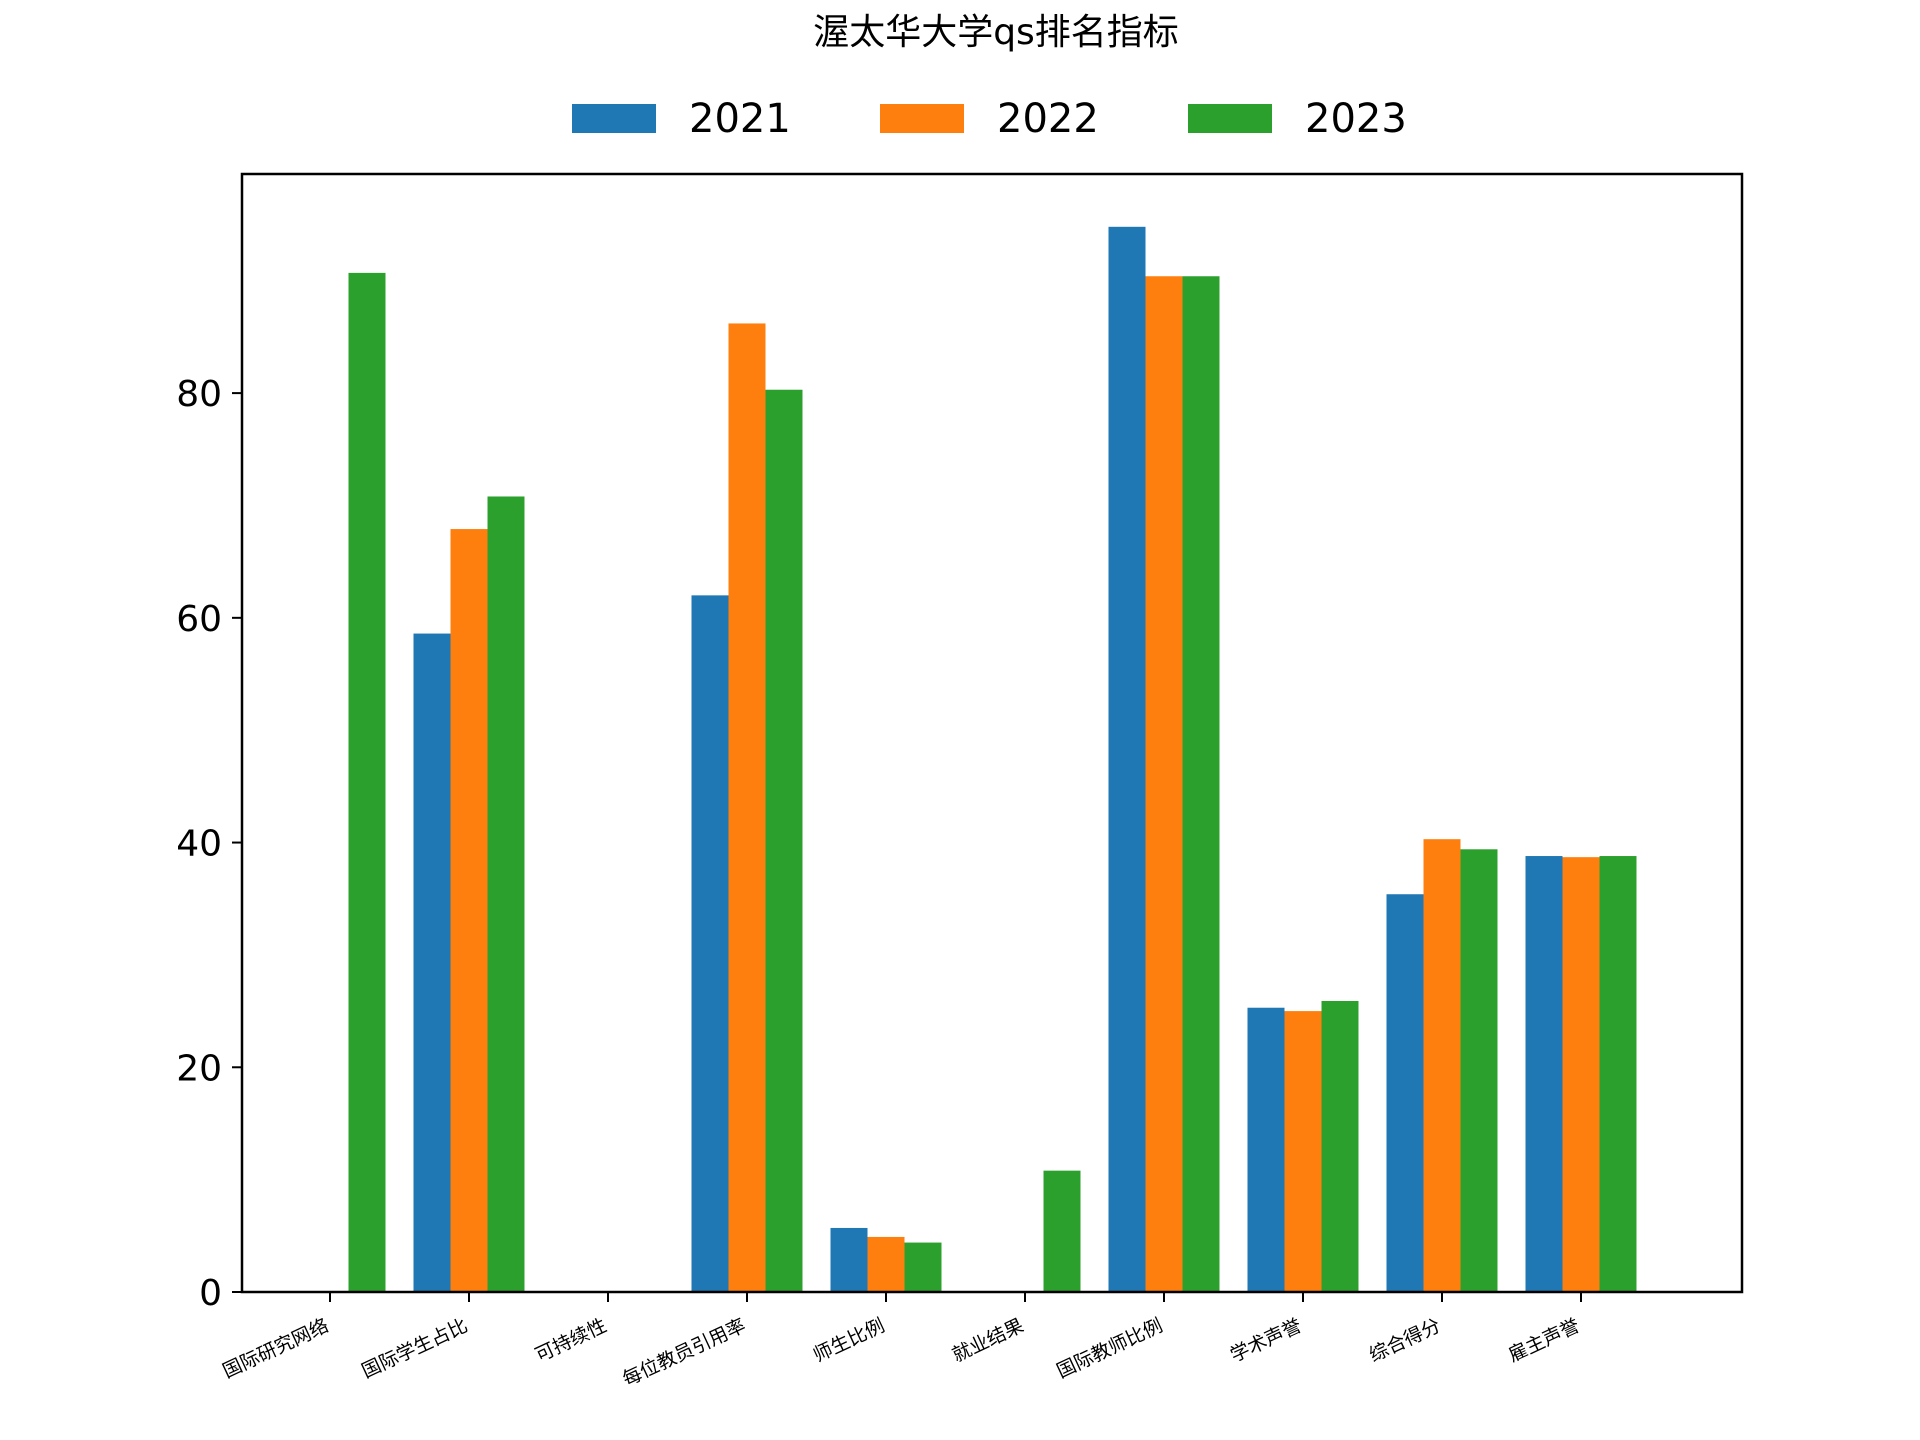 The height and width of the screenshot is (1440, 1920). Describe the element at coordinates (199, 394) in the screenshot. I see `y-tick-label: 80` at that location.